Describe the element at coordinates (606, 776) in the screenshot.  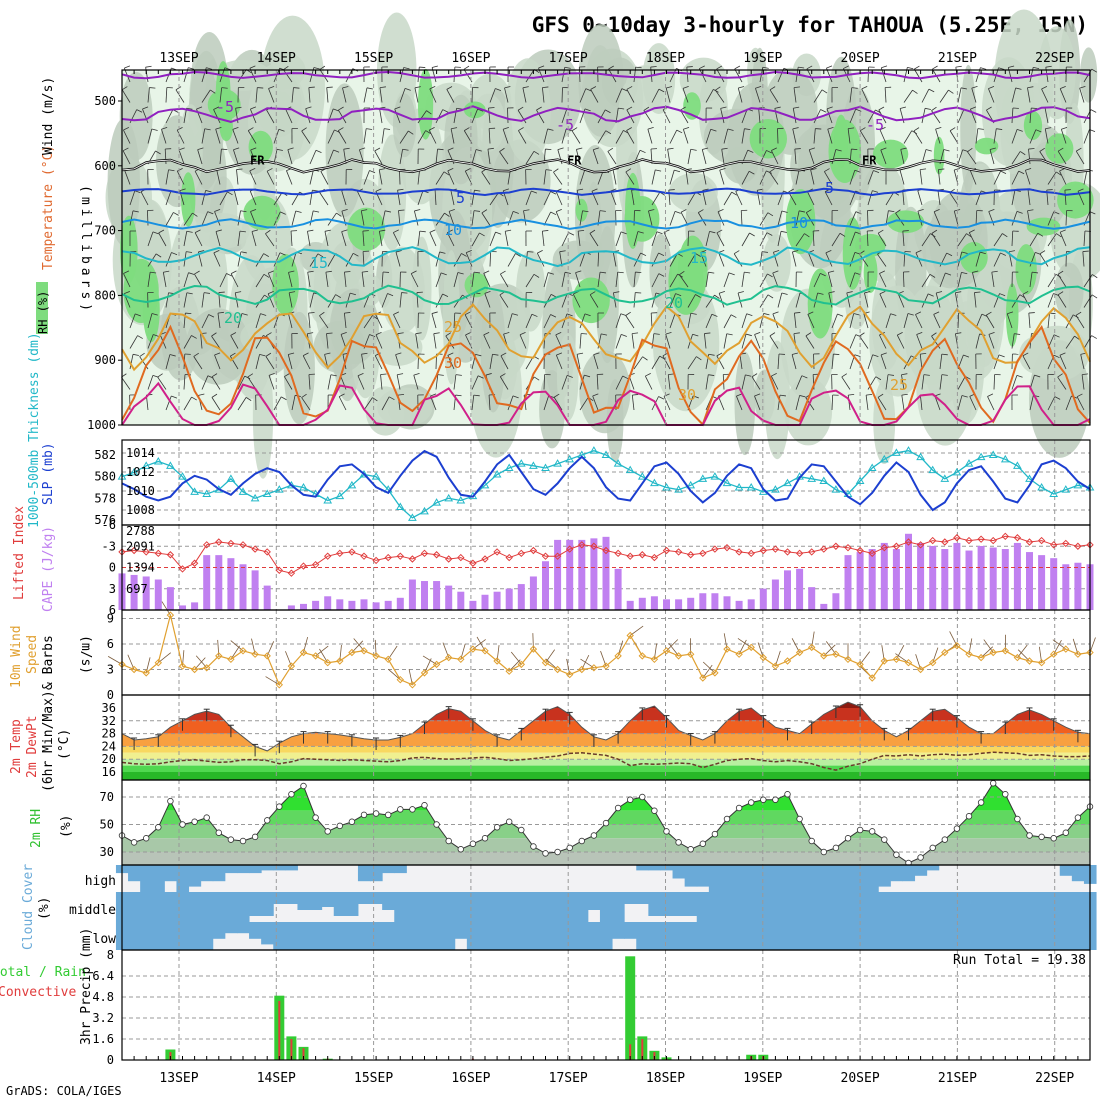
I see `temp-band` at that location.